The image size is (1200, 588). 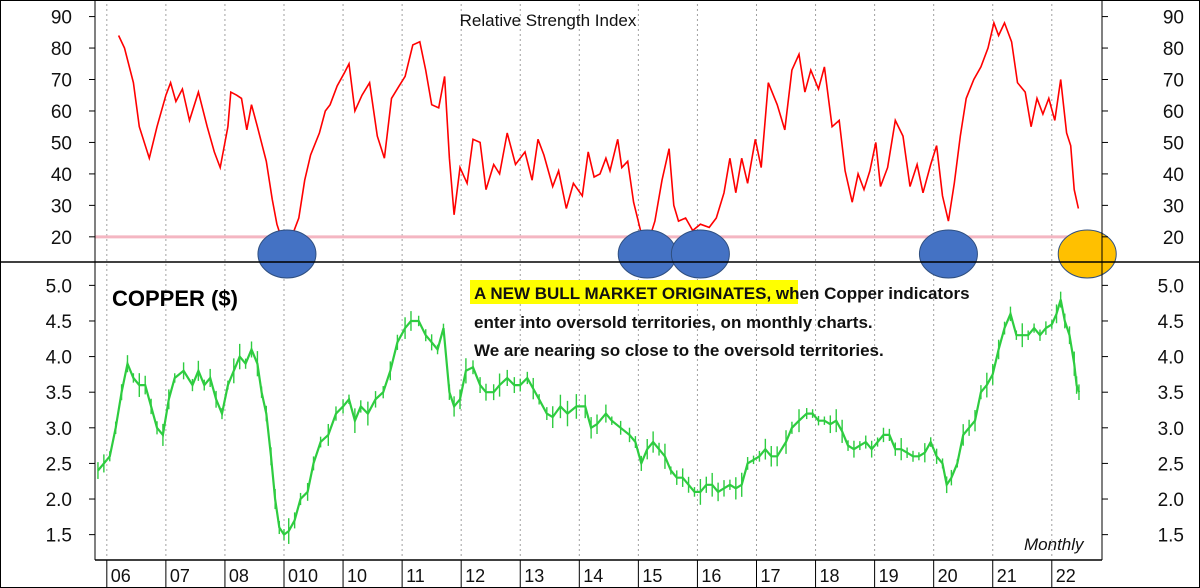 What do you see at coordinates (121, 576) in the screenshot?
I see `x-tick-label: 06` at bounding box center [121, 576].